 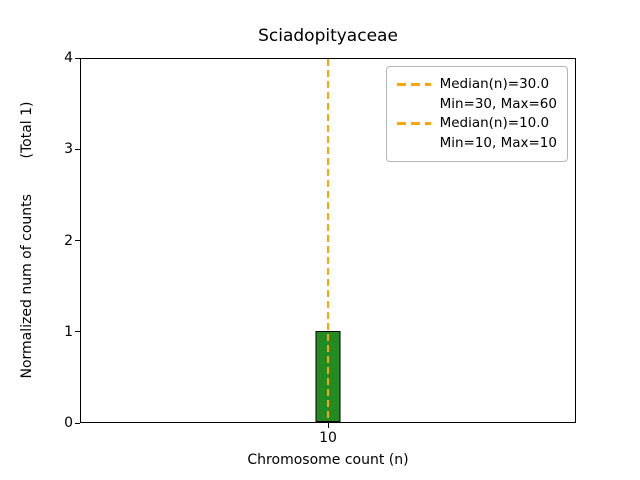 I want to click on legend-entry: Median(n)=10.0, so click(x=476, y=124).